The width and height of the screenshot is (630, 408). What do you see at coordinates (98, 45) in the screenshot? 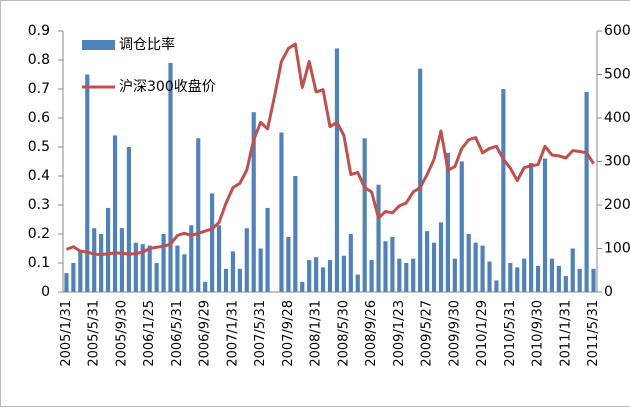
I see `legend-swatch` at bounding box center [98, 45].